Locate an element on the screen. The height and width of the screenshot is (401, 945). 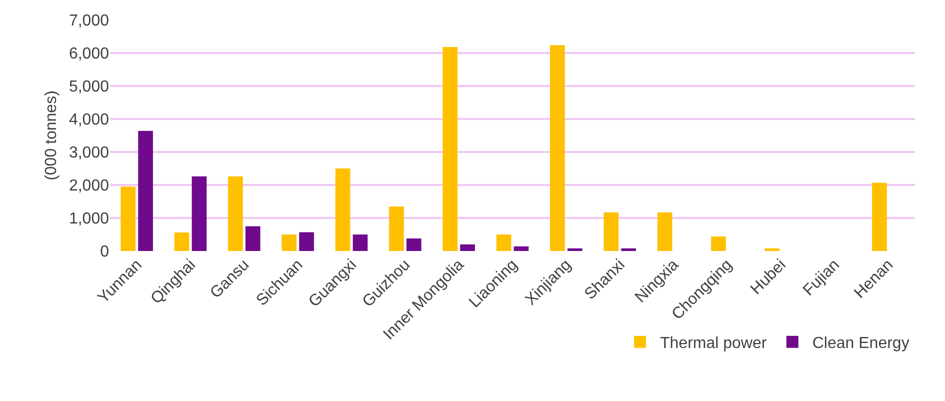
y-tick-label: 7,000 is located at coordinates (89, 21).